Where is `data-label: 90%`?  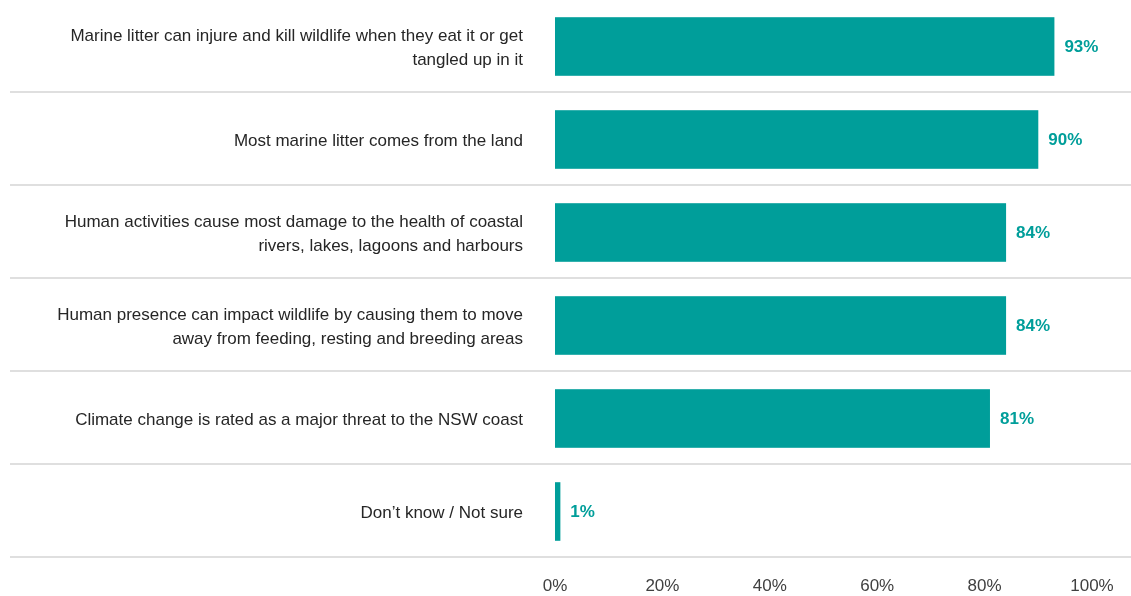 data-label: 90% is located at coordinates (1065, 139).